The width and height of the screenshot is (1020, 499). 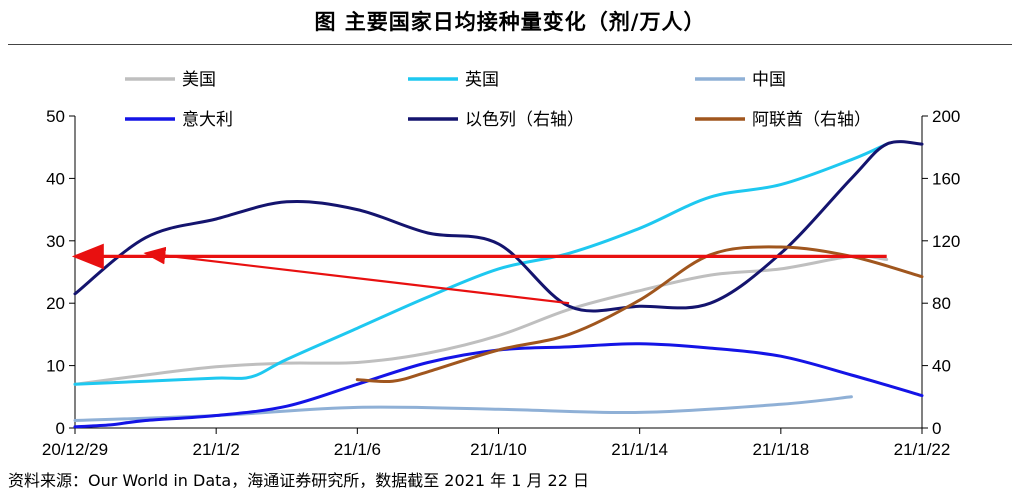 I want to click on annotations, so click(x=479, y=274).